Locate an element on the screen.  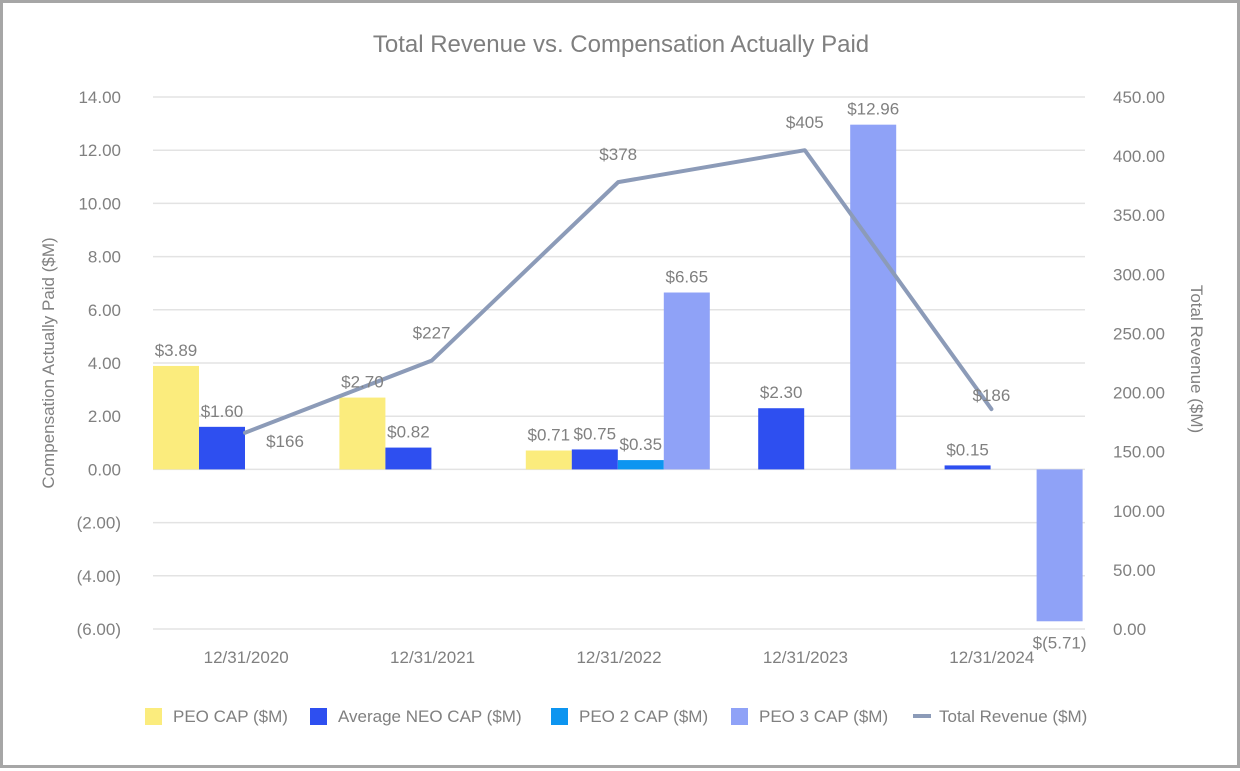
legend-label: PEO 2 CAP ($M) is located at coordinates (643, 716).